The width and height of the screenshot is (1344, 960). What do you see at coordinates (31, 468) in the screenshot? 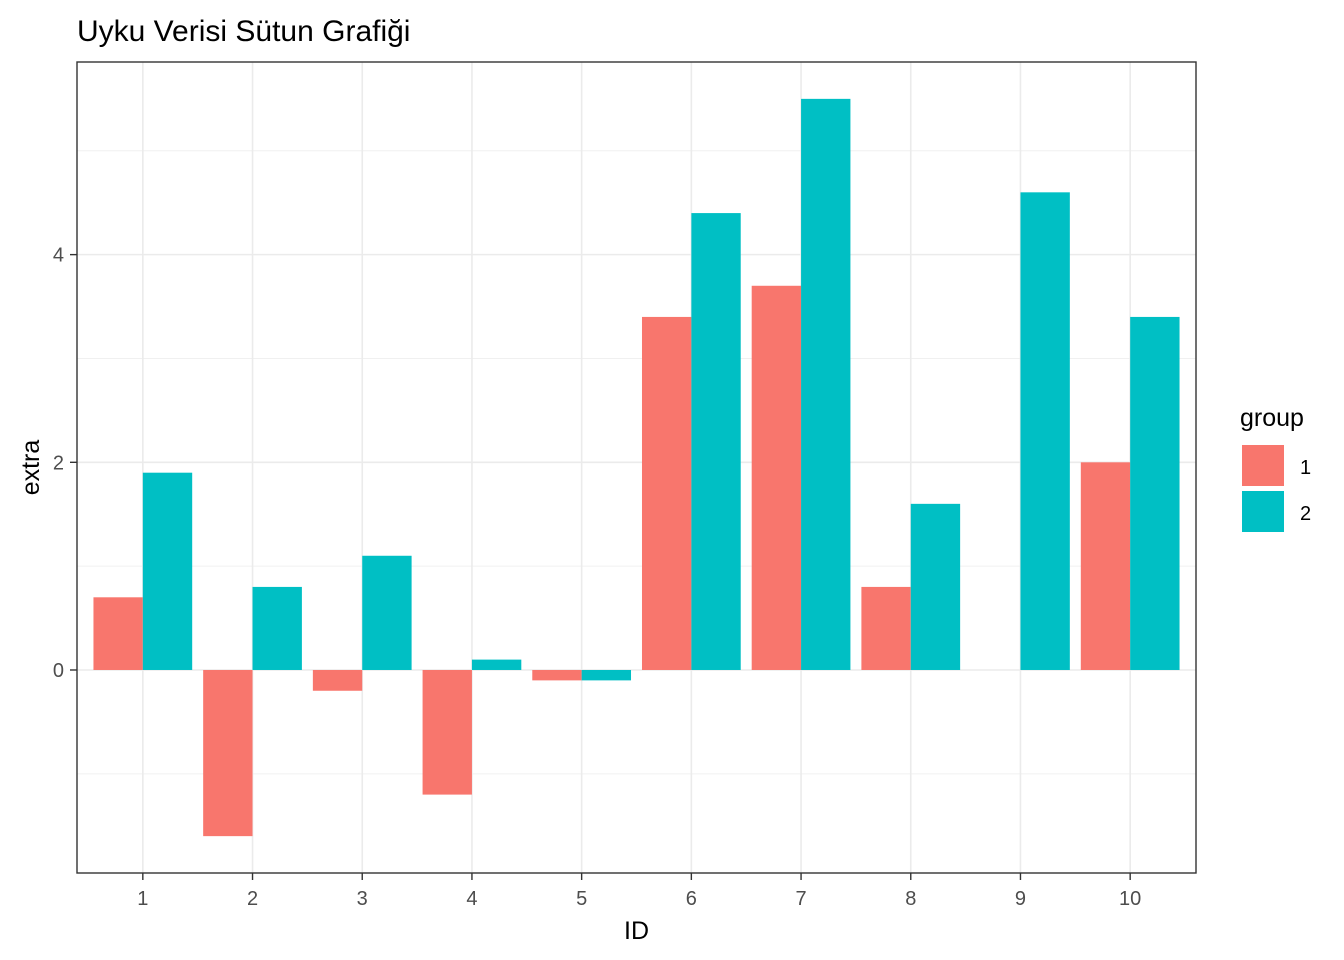
I see `y-axis-title: extra` at bounding box center [31, 468].